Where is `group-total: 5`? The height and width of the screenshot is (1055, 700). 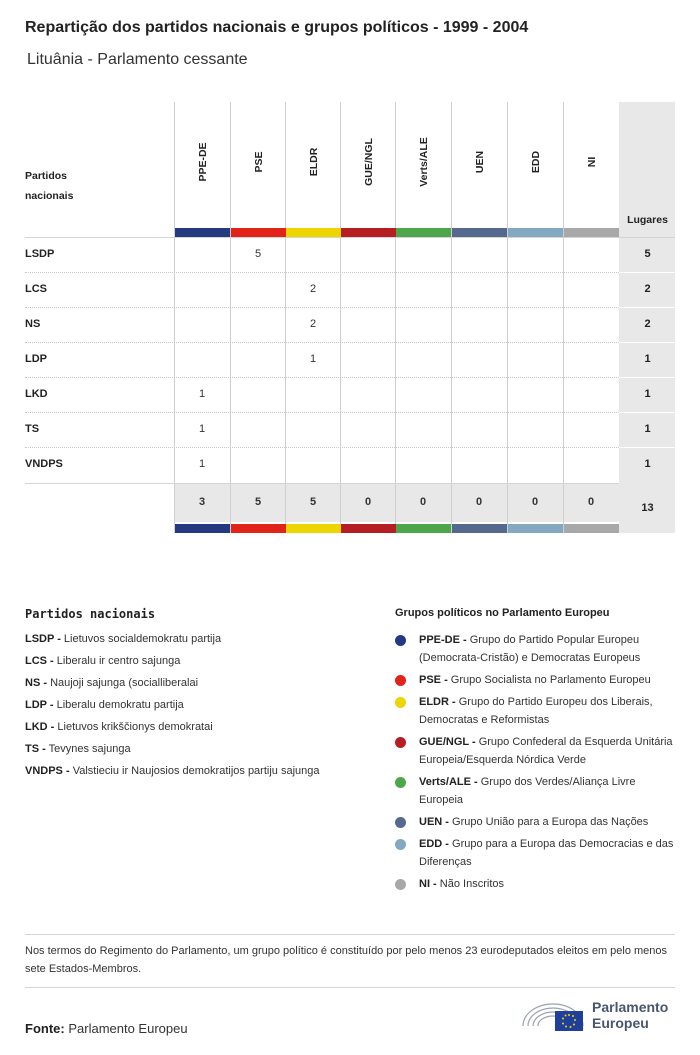
group-total: 5 is located at coordinates (258, 502).